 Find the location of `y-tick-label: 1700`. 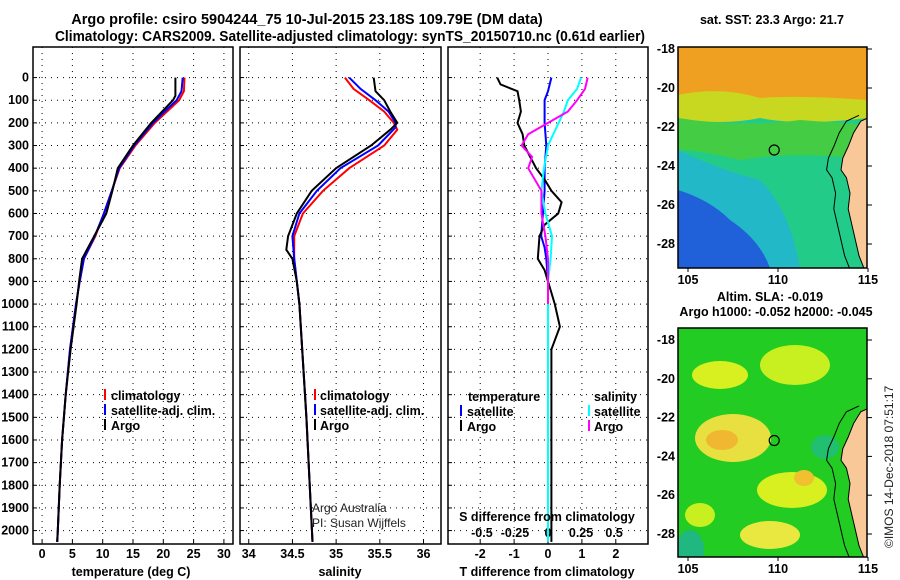

y-tick-label: 1700 is located at coordinates (15, 463).